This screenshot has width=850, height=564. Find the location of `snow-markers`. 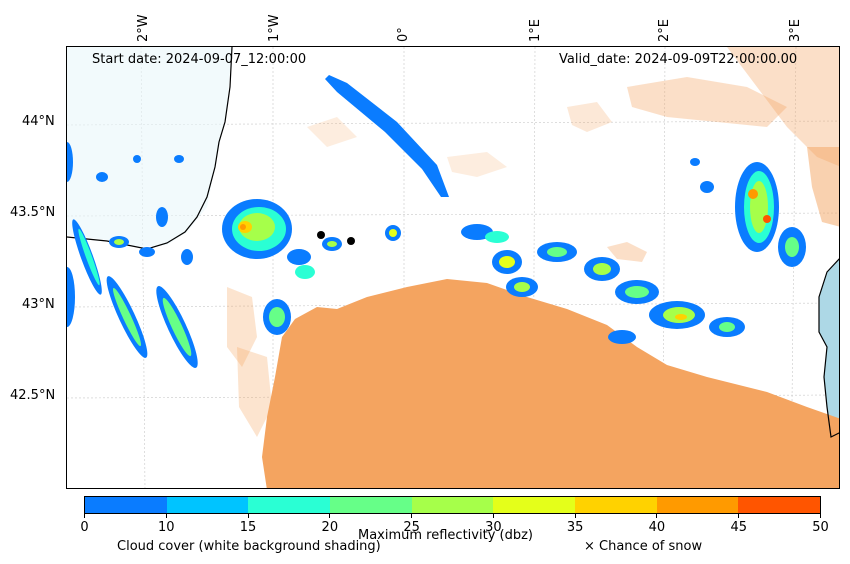

snow-markers is located at coordinates (336, 238).